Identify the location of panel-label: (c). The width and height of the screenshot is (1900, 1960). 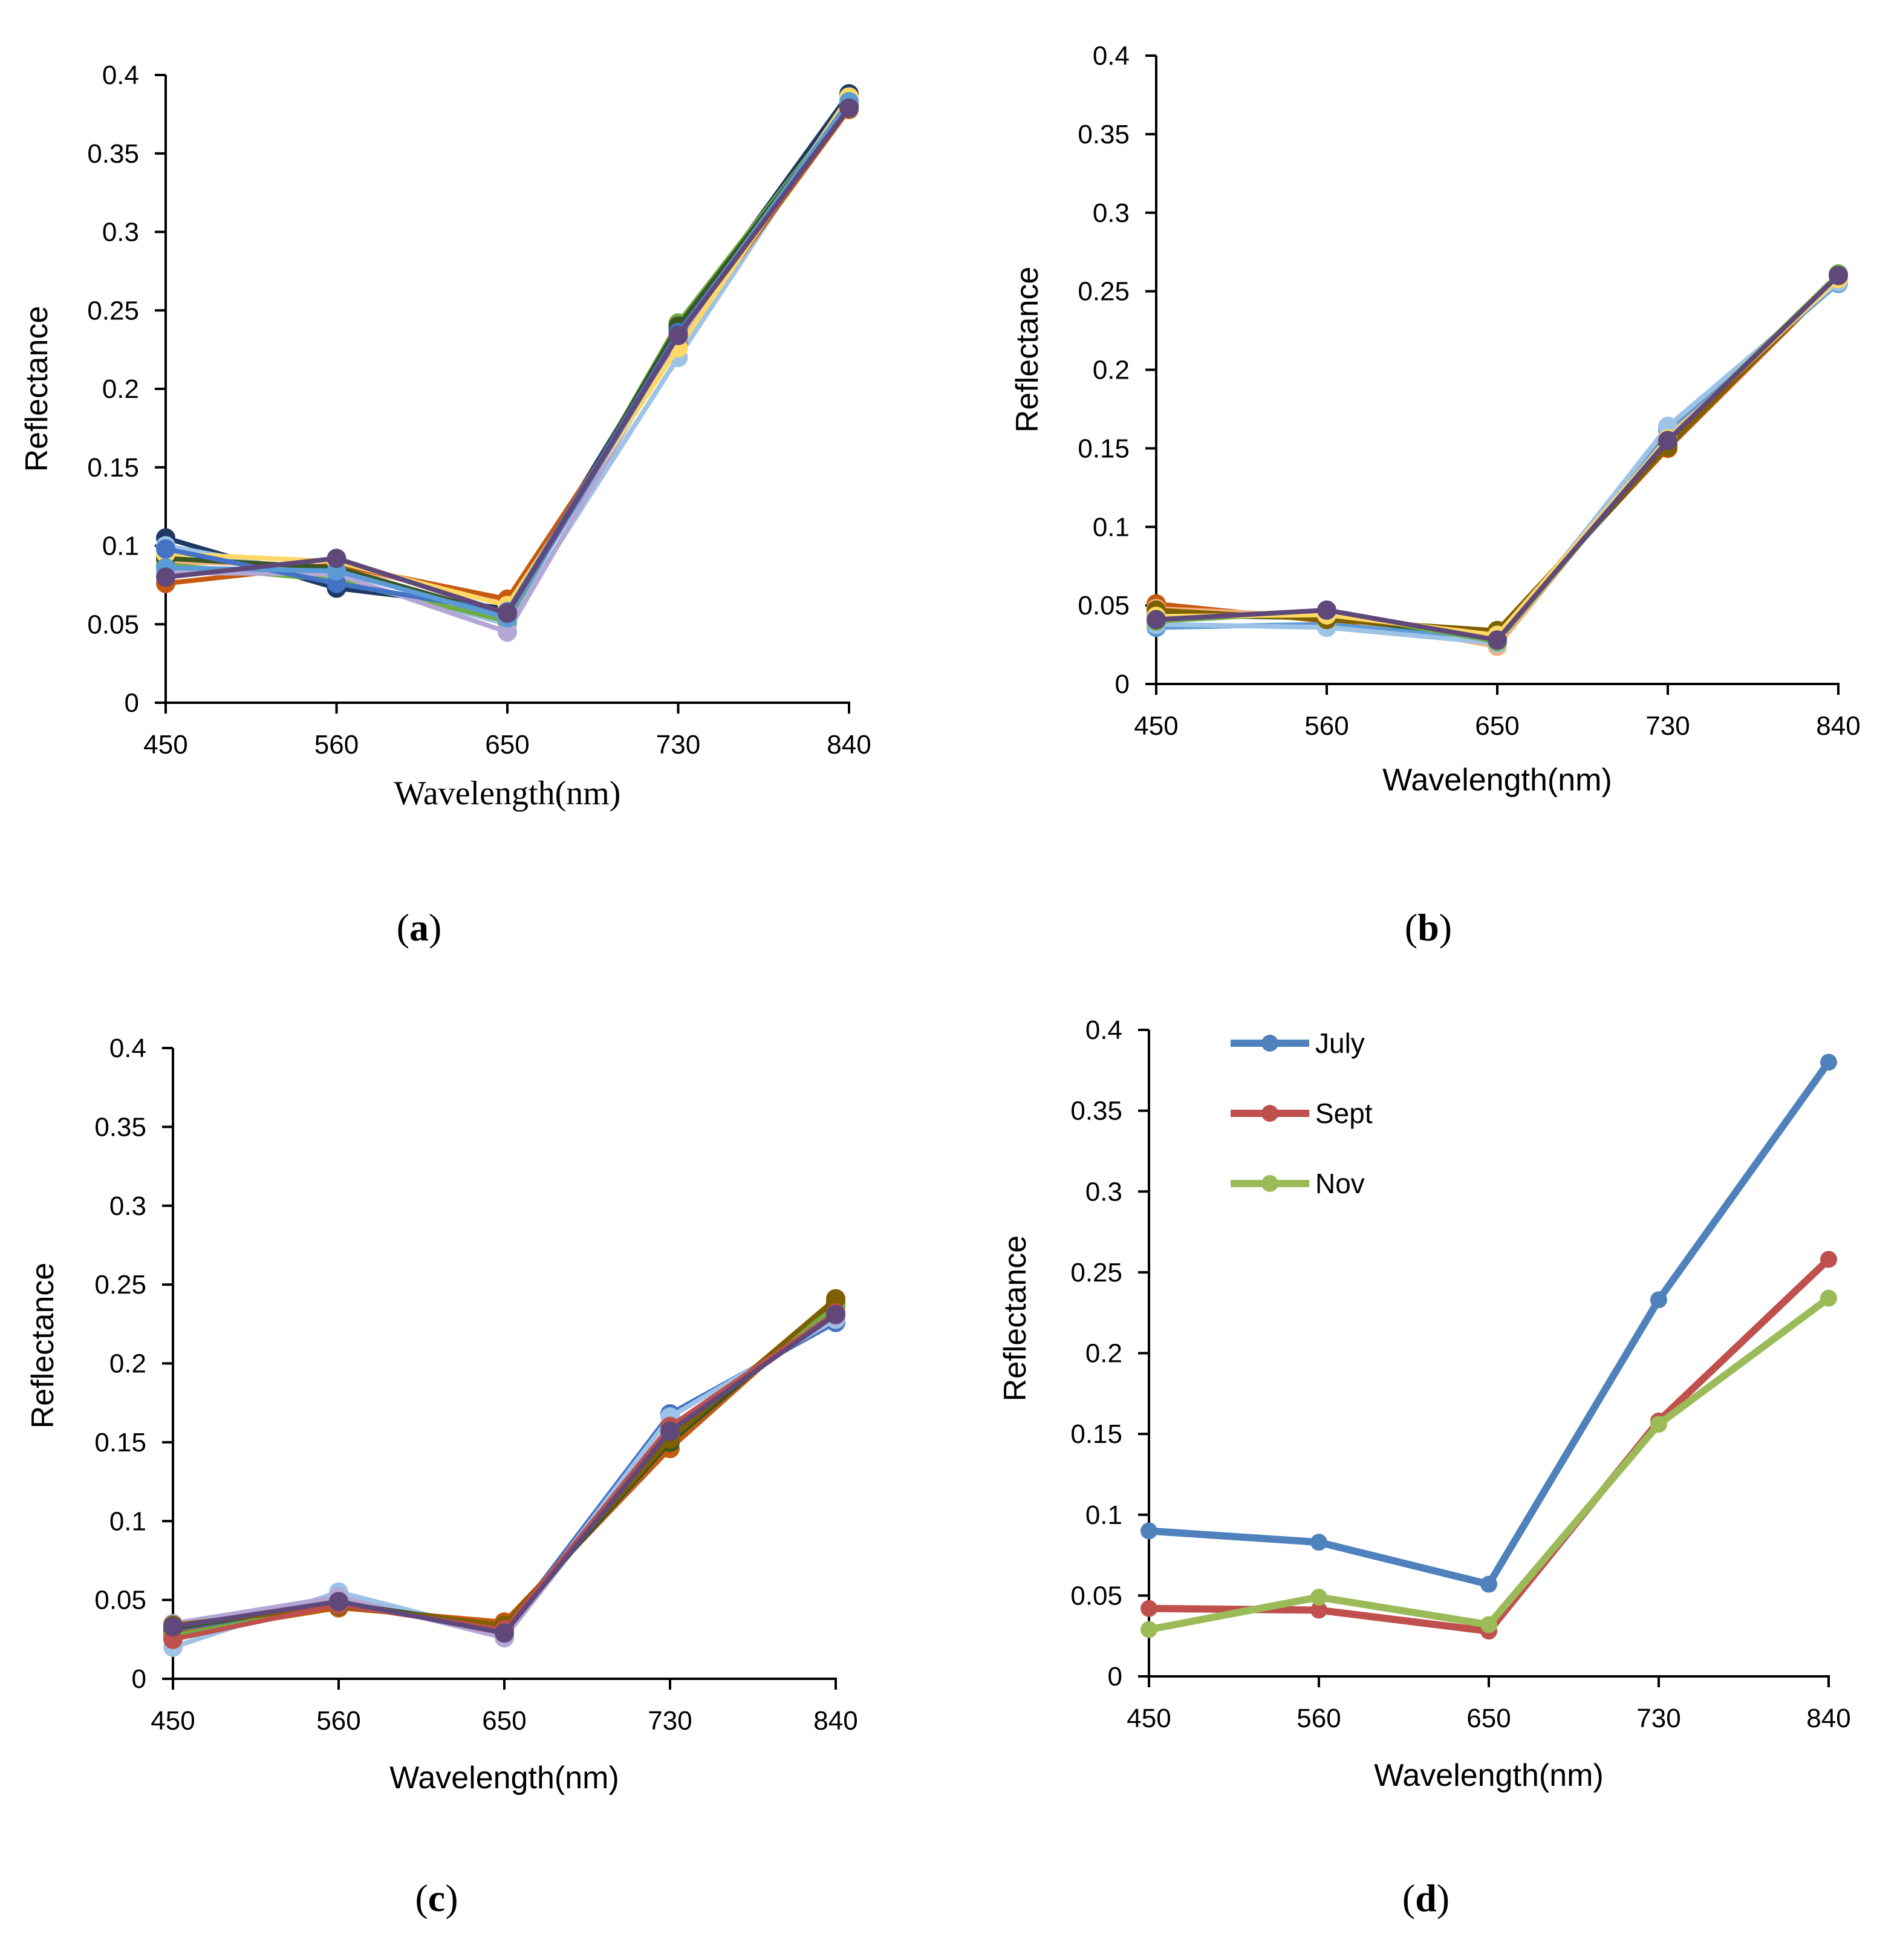
(436, 1898).